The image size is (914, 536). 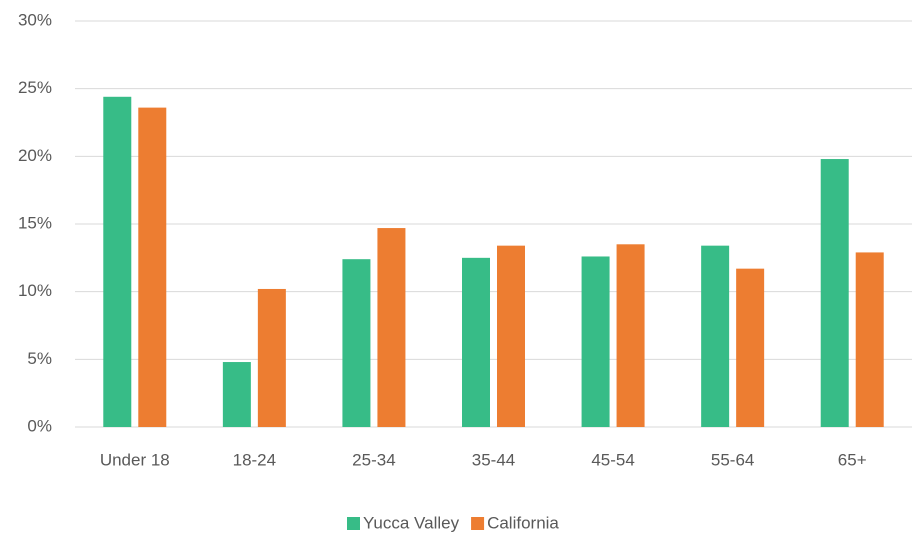 What do you see at coordinates (135, 459) in the screenshot?
I see `x-tick-label: Under 18` at bounding box center [135, 459].